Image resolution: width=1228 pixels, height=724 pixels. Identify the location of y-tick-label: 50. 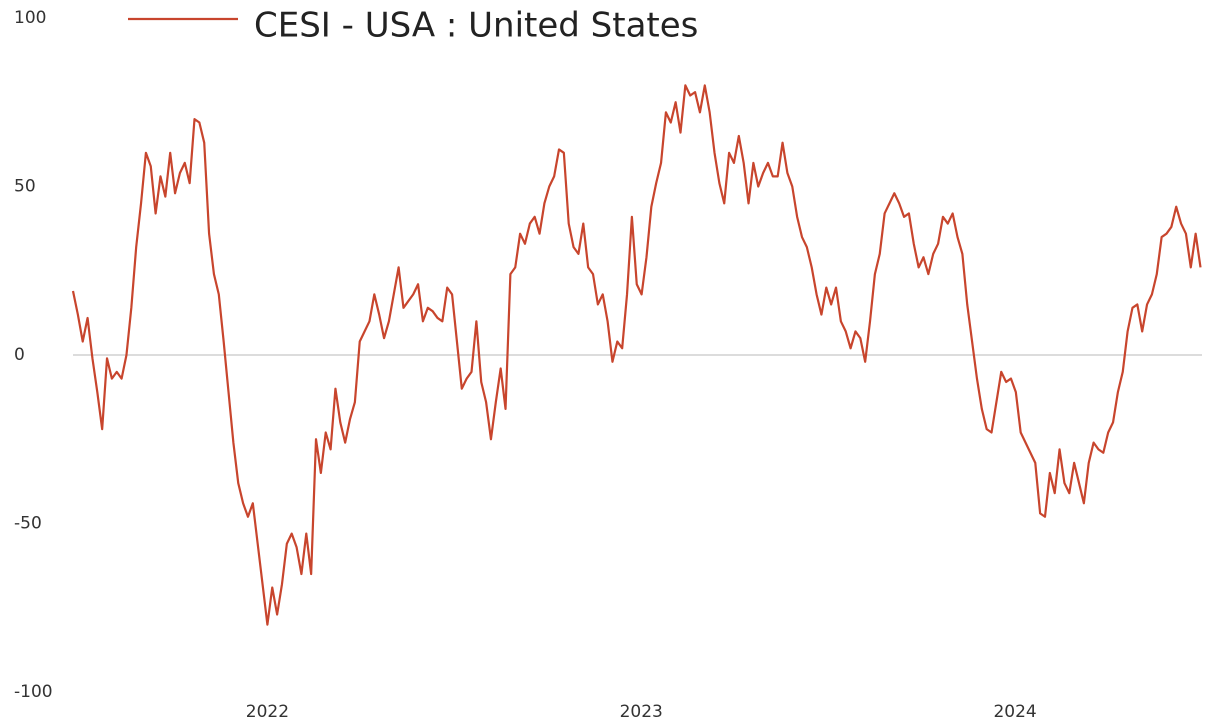
(25, 187).